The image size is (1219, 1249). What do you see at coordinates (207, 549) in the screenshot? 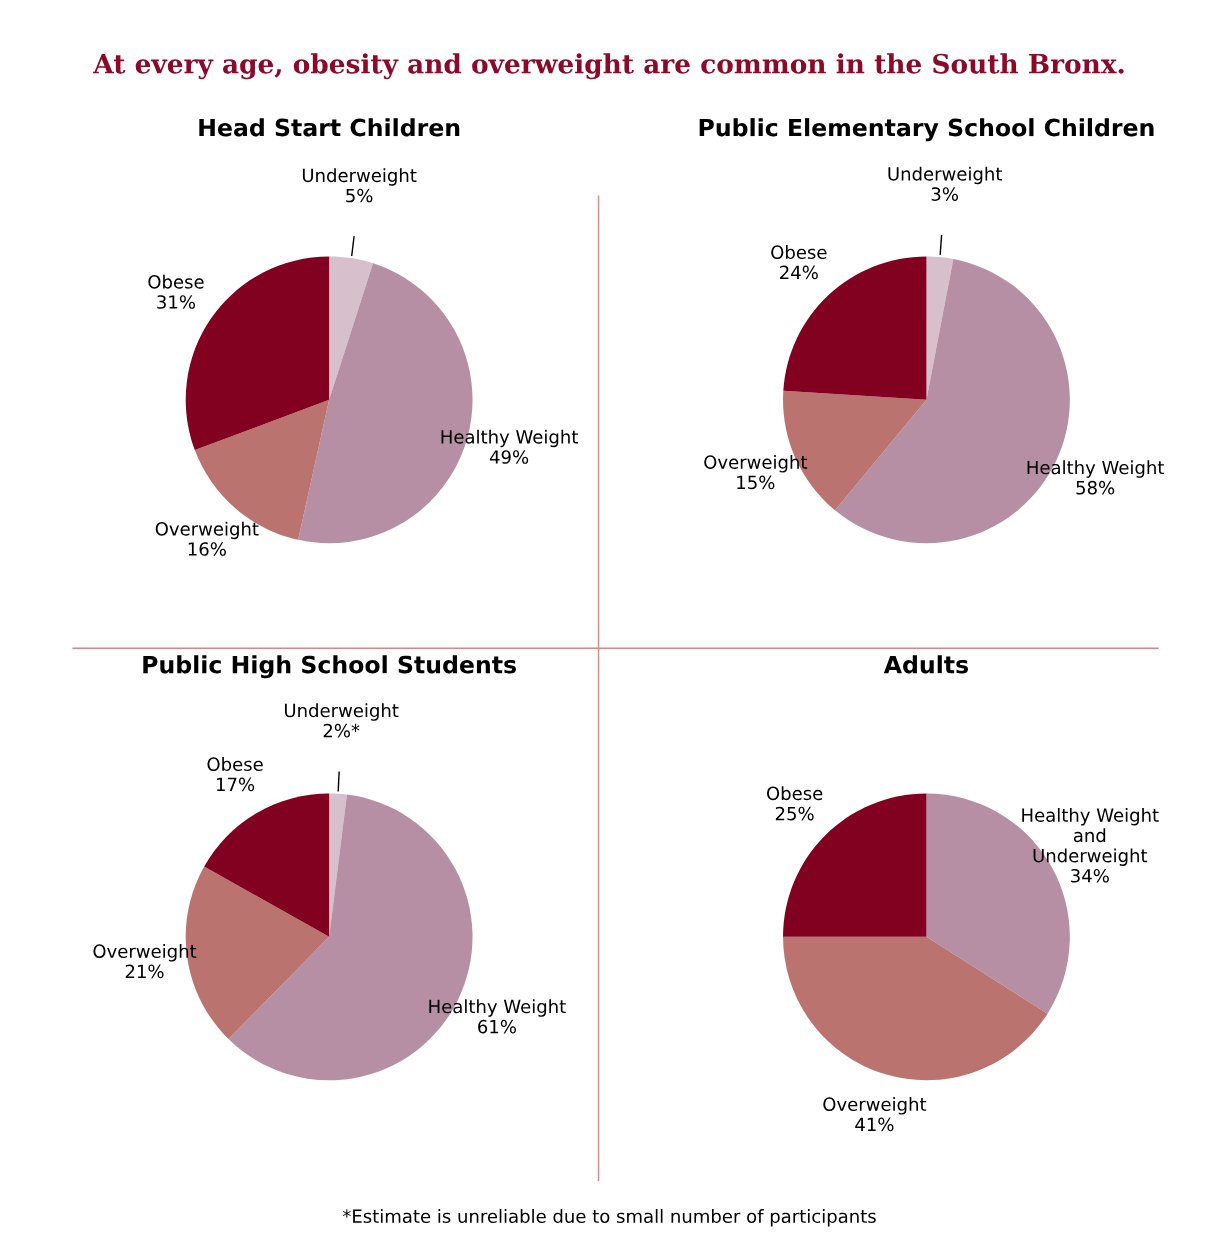
I see `data-label: 16%` at bounding box center [207, 549].